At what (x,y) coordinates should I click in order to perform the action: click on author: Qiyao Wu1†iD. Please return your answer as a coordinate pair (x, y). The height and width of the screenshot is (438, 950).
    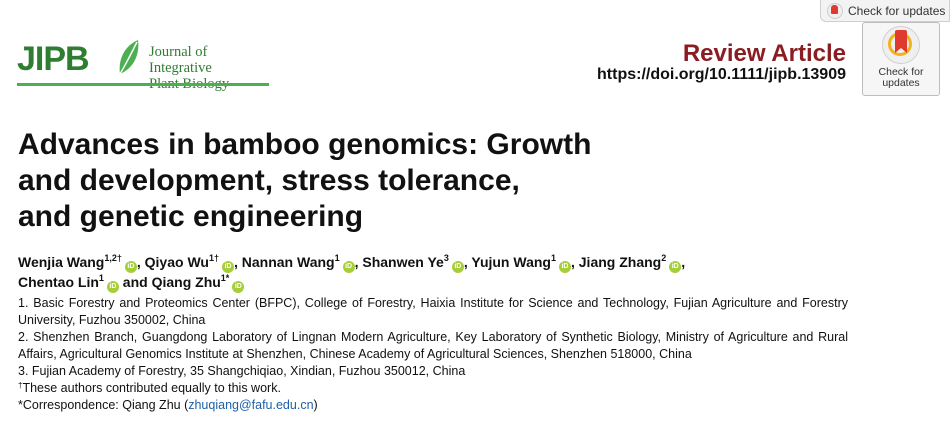
    Looking at the image, I should click on (189, 263).